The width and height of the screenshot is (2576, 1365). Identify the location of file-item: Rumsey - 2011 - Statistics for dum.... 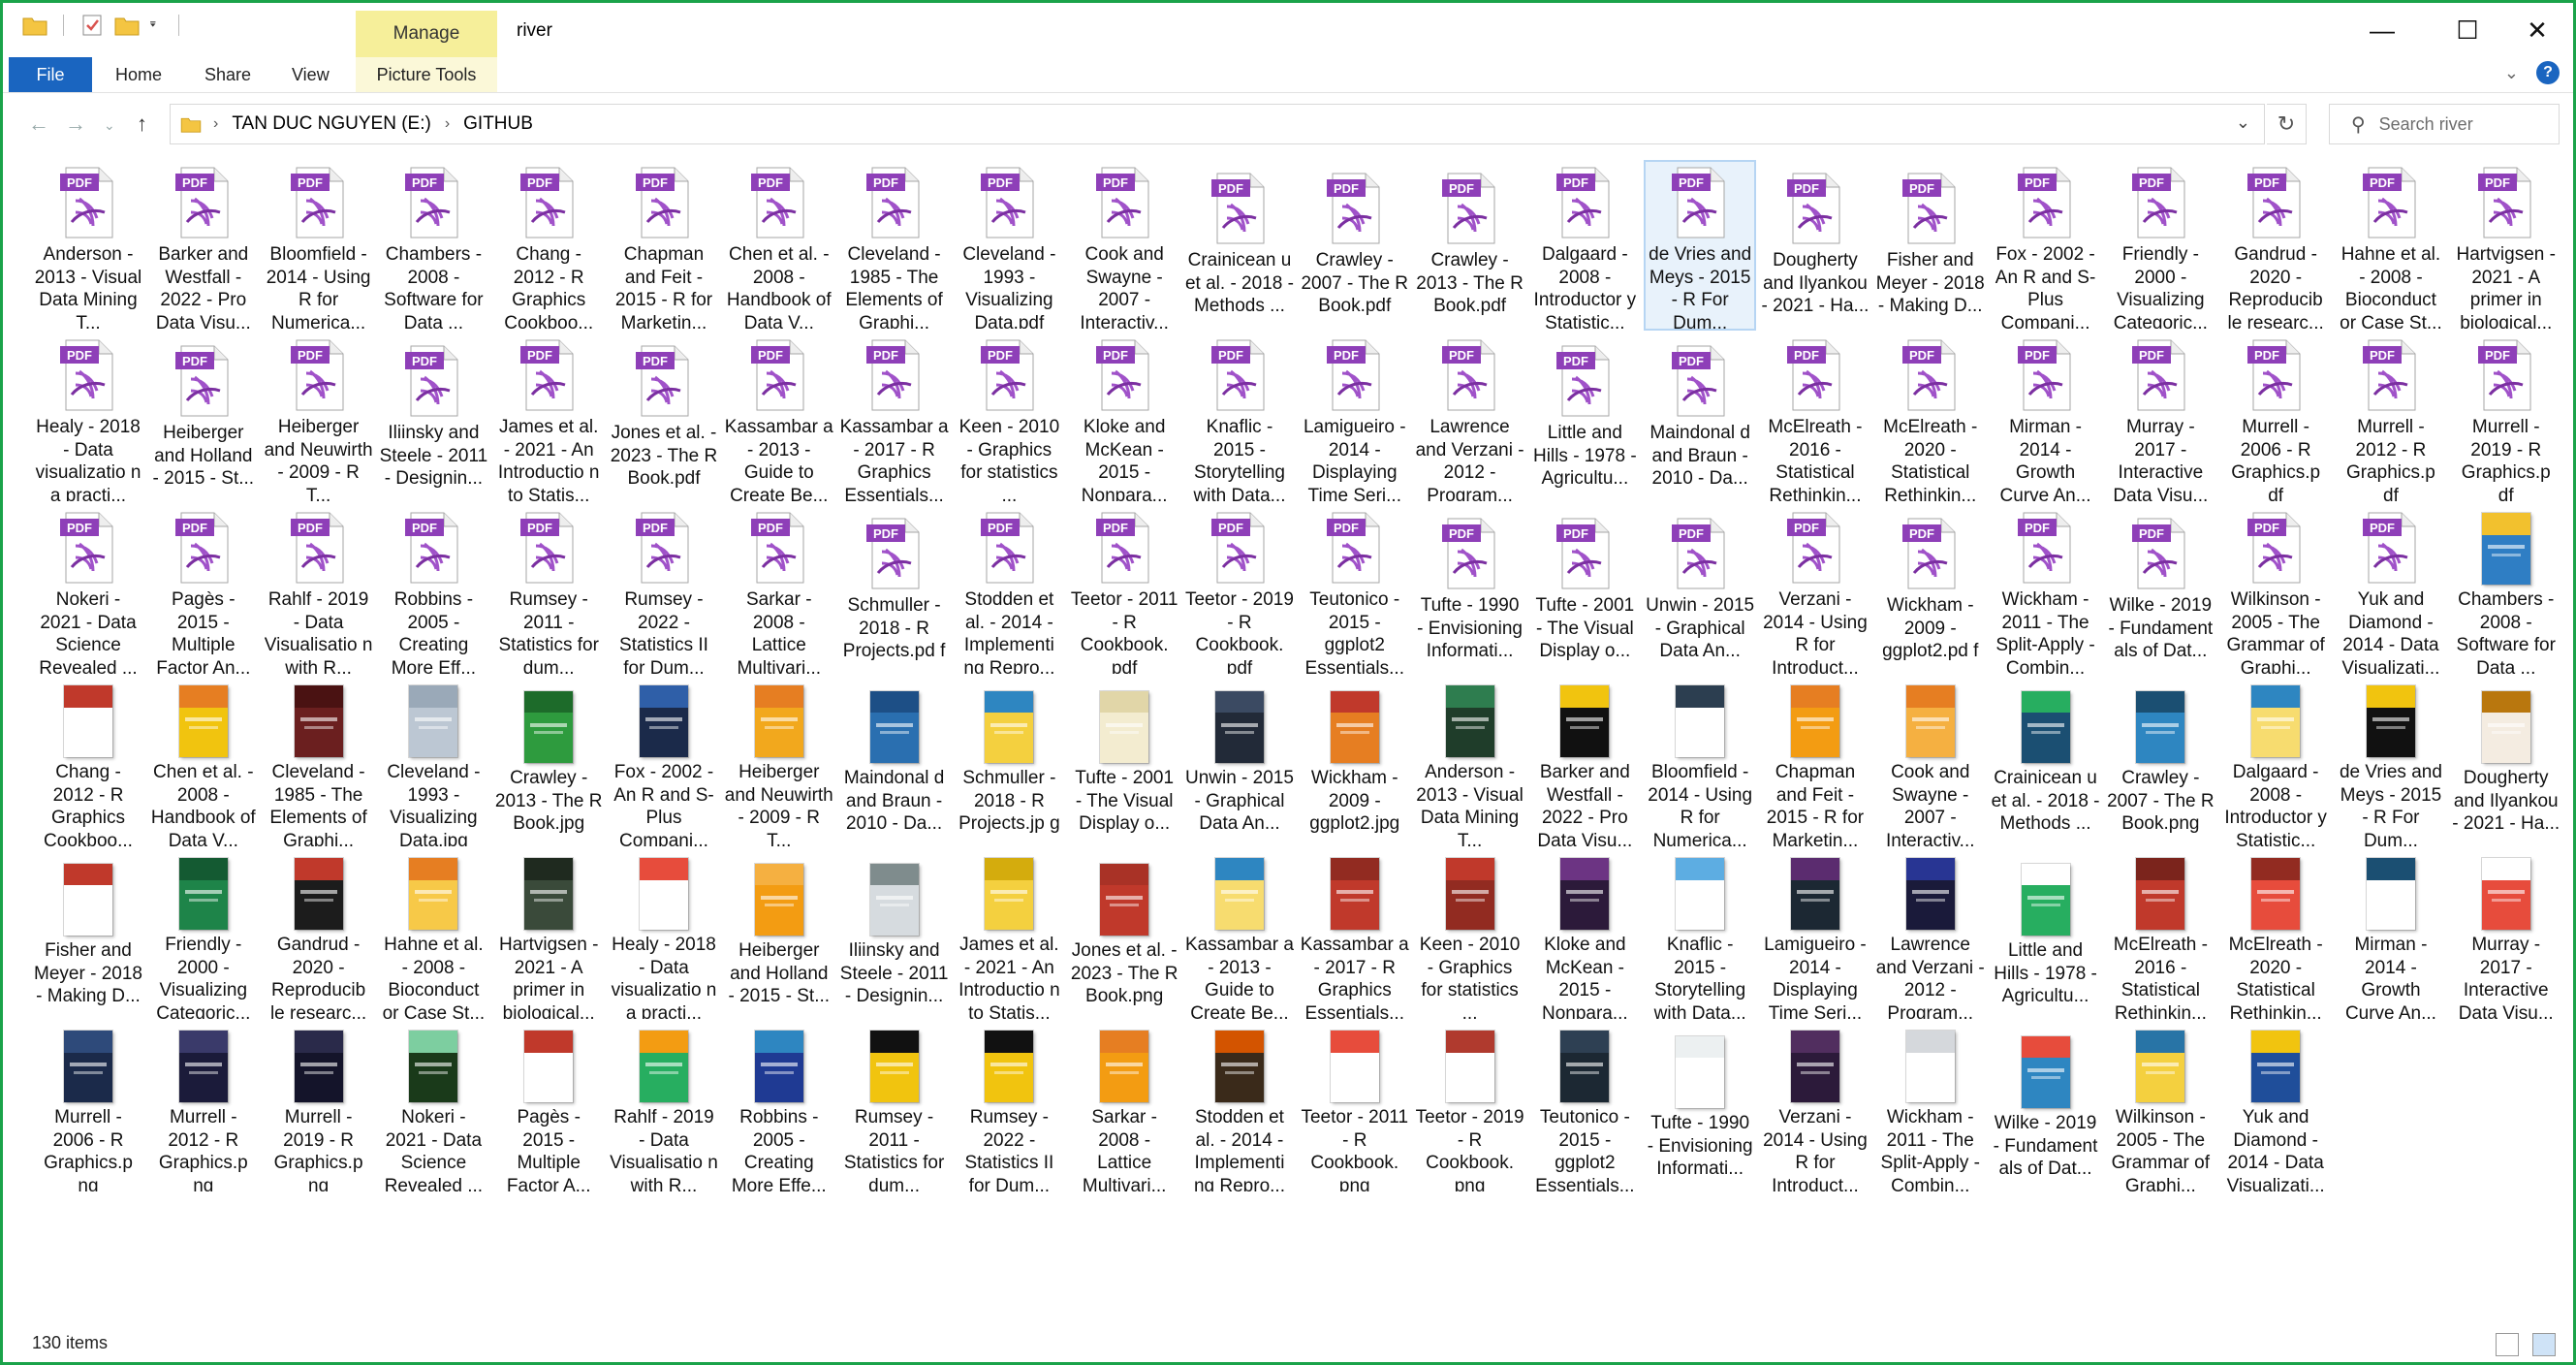
(894, 1108).